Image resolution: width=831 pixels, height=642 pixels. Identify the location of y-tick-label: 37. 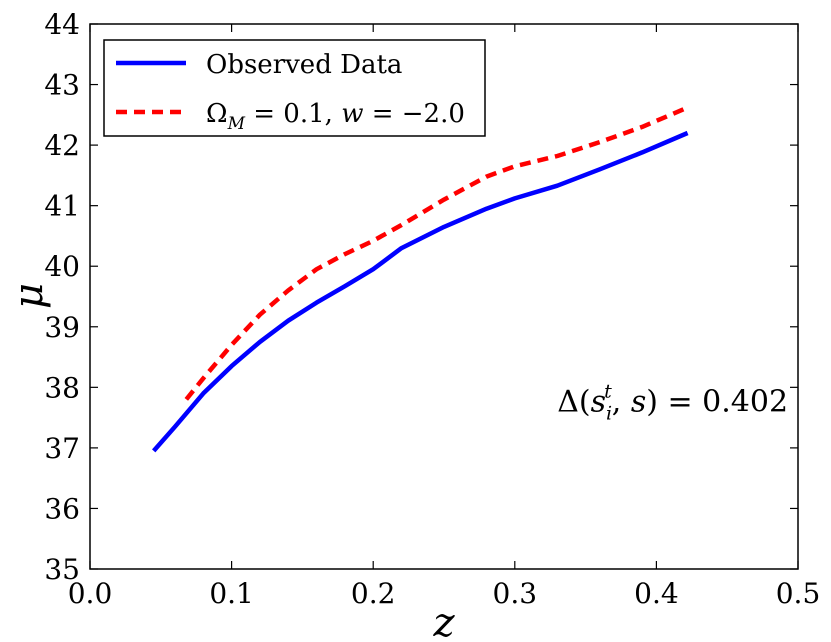
(62, 448).